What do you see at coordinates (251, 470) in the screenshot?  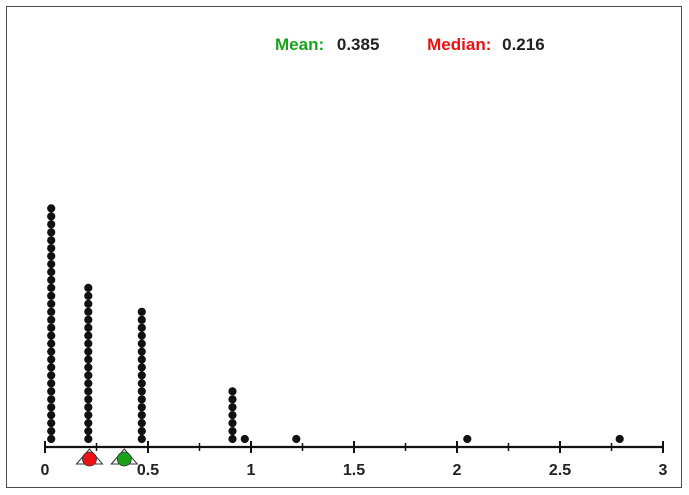 I see `x-tick-label: 1` at bounding box center [251, 470].